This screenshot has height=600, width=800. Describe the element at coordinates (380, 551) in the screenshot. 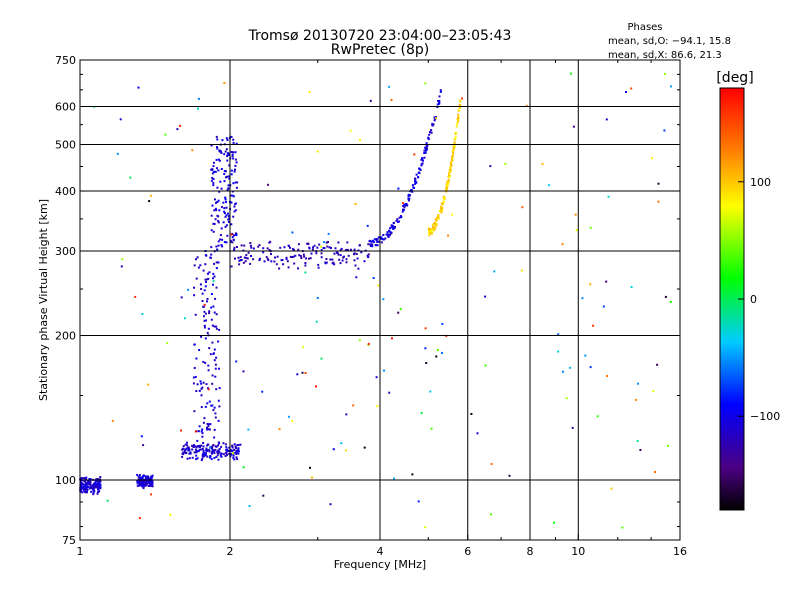

I see `x-tick-label: 4` at that location.